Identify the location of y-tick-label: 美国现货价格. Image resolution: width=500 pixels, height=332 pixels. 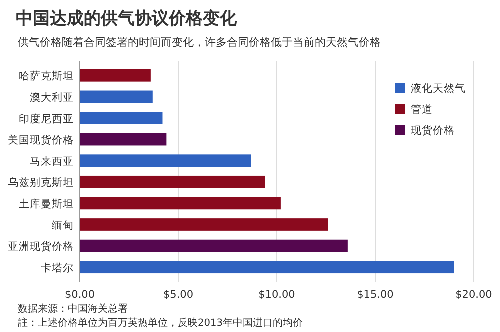
(41, 140).